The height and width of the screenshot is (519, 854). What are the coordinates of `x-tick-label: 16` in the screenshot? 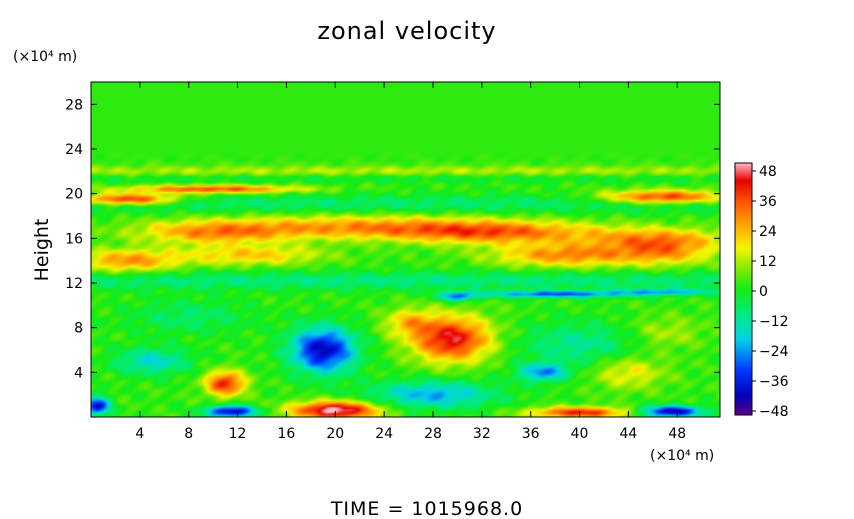 It's located at (287, 434).